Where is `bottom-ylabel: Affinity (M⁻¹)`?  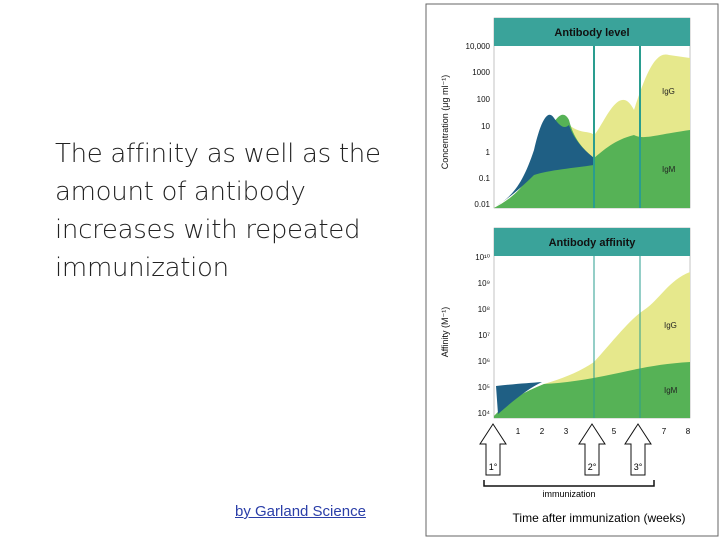
bottom-ylabel: Affinity (M⁻¹) is located at coordinates (445, 332).